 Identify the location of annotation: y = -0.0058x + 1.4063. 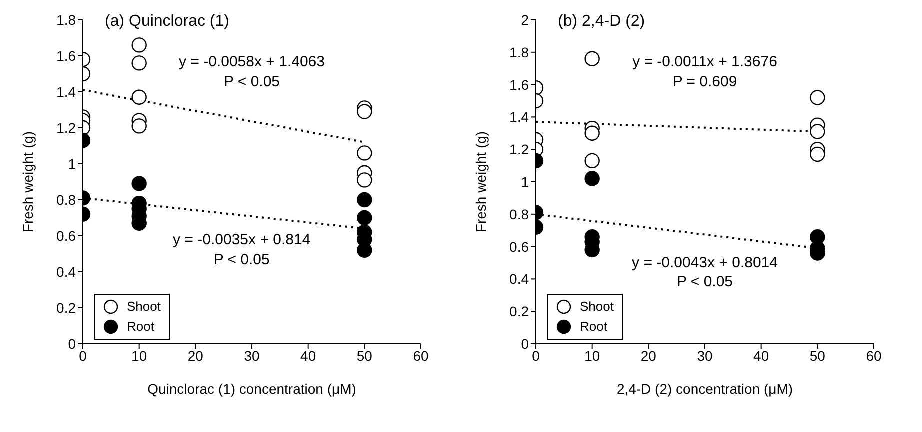
(252, 62).